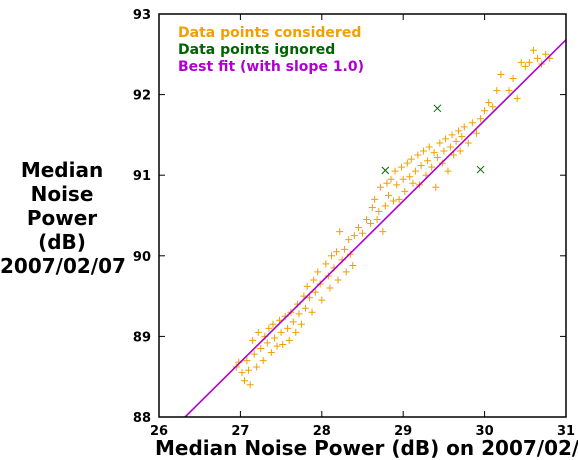 This screenshot has width=578, height=460. What do you see at coordinates (62, 242) in the screenshot?
I see `y-axis-label-line: (dB)` at bounding box center [62, 242].